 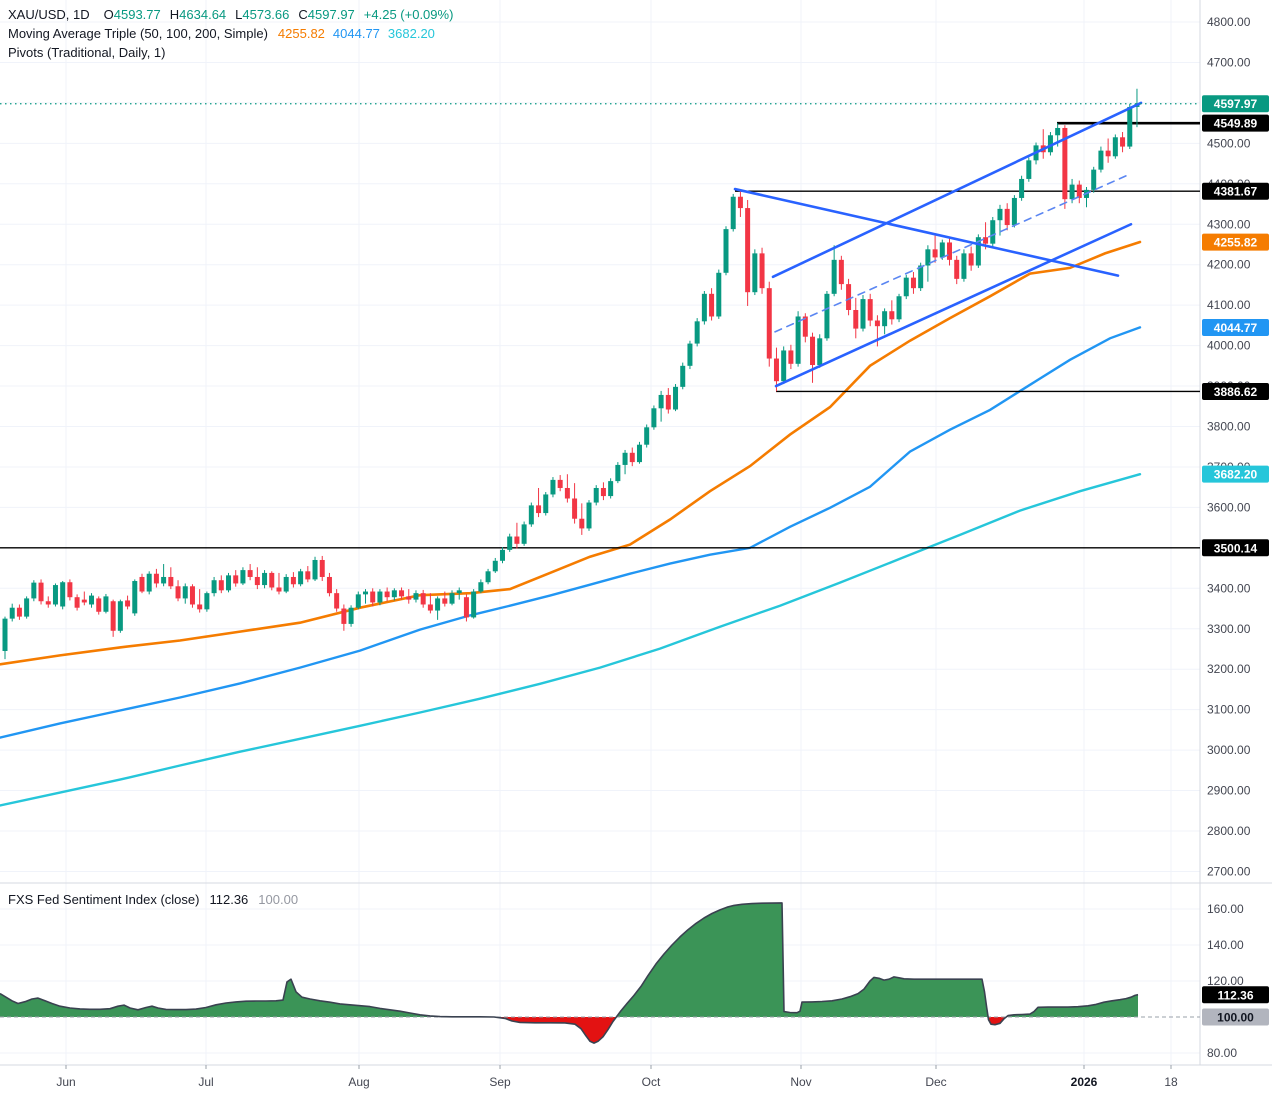 I want to click on sentiment-indicator-title: FXS Fed Sentiment Index (close), so click(x=104, y=899).